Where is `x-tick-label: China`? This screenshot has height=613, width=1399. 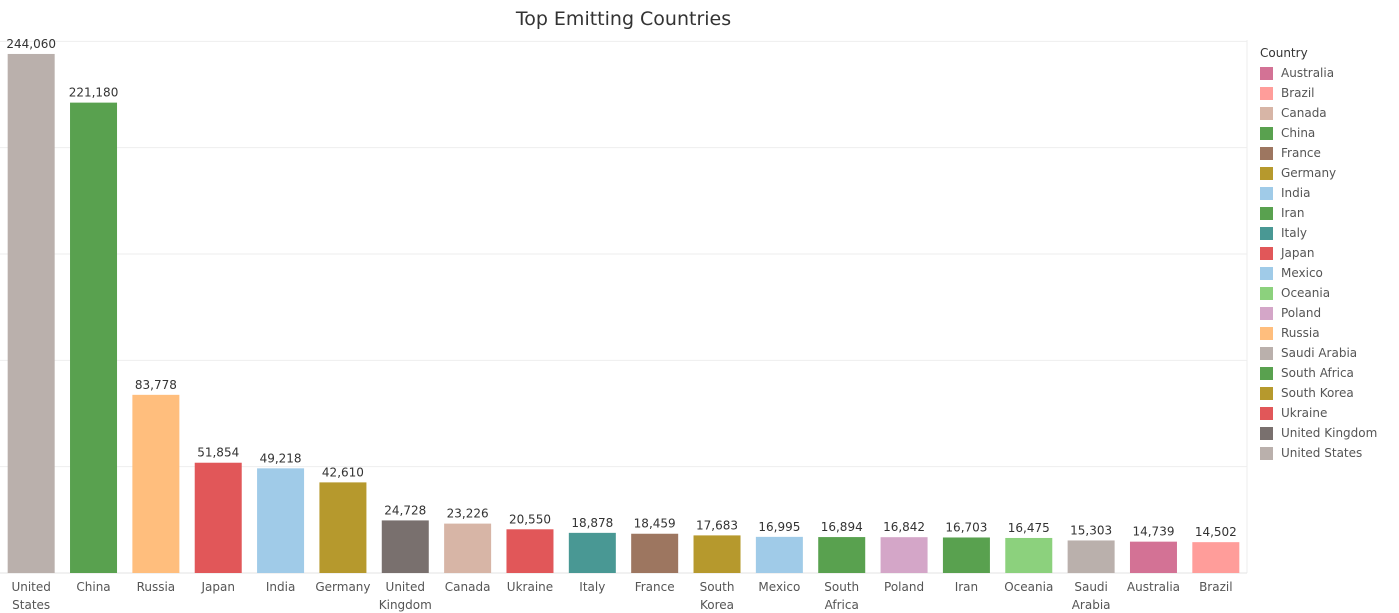 x-tick-label: China is located at coordinates (93, 587).